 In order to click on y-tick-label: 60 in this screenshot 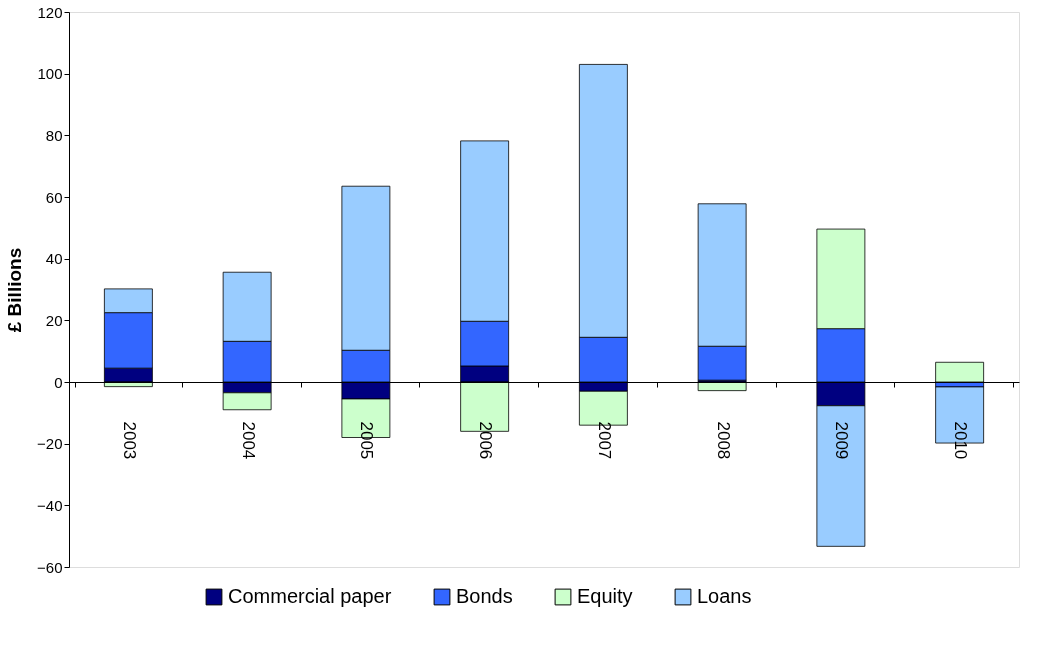, I will do `click(54, 197)`.